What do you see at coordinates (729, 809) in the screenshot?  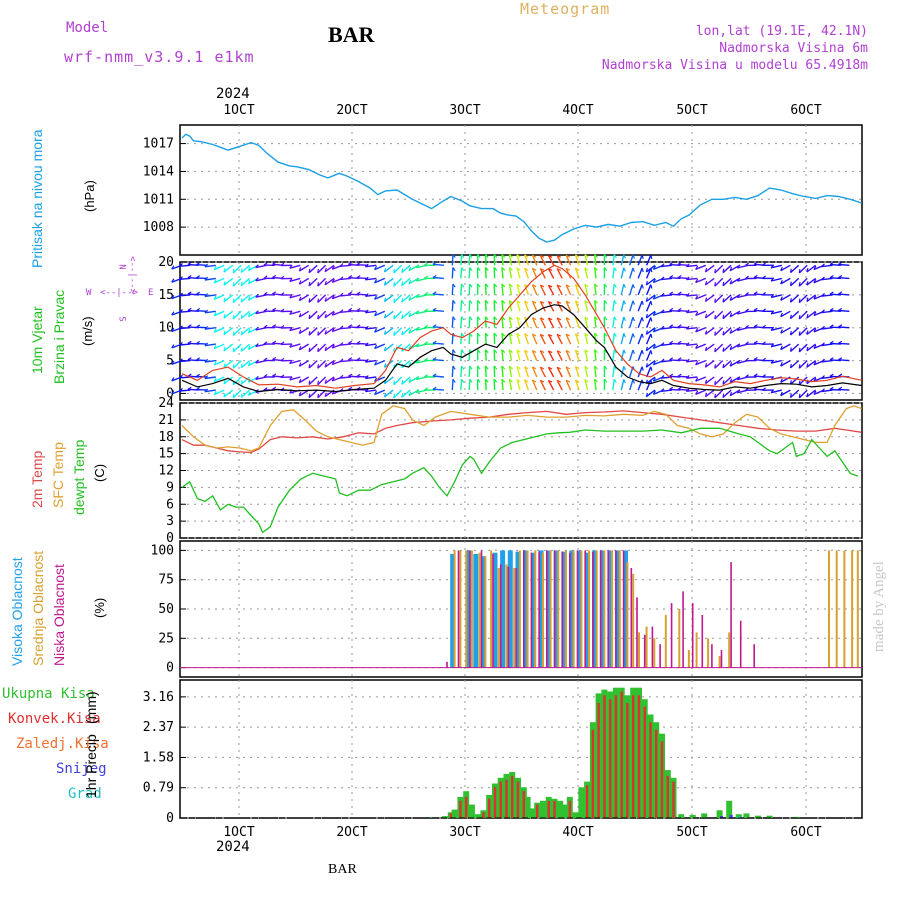 I see `total-precip-bar` at bounding box center [729, 809].